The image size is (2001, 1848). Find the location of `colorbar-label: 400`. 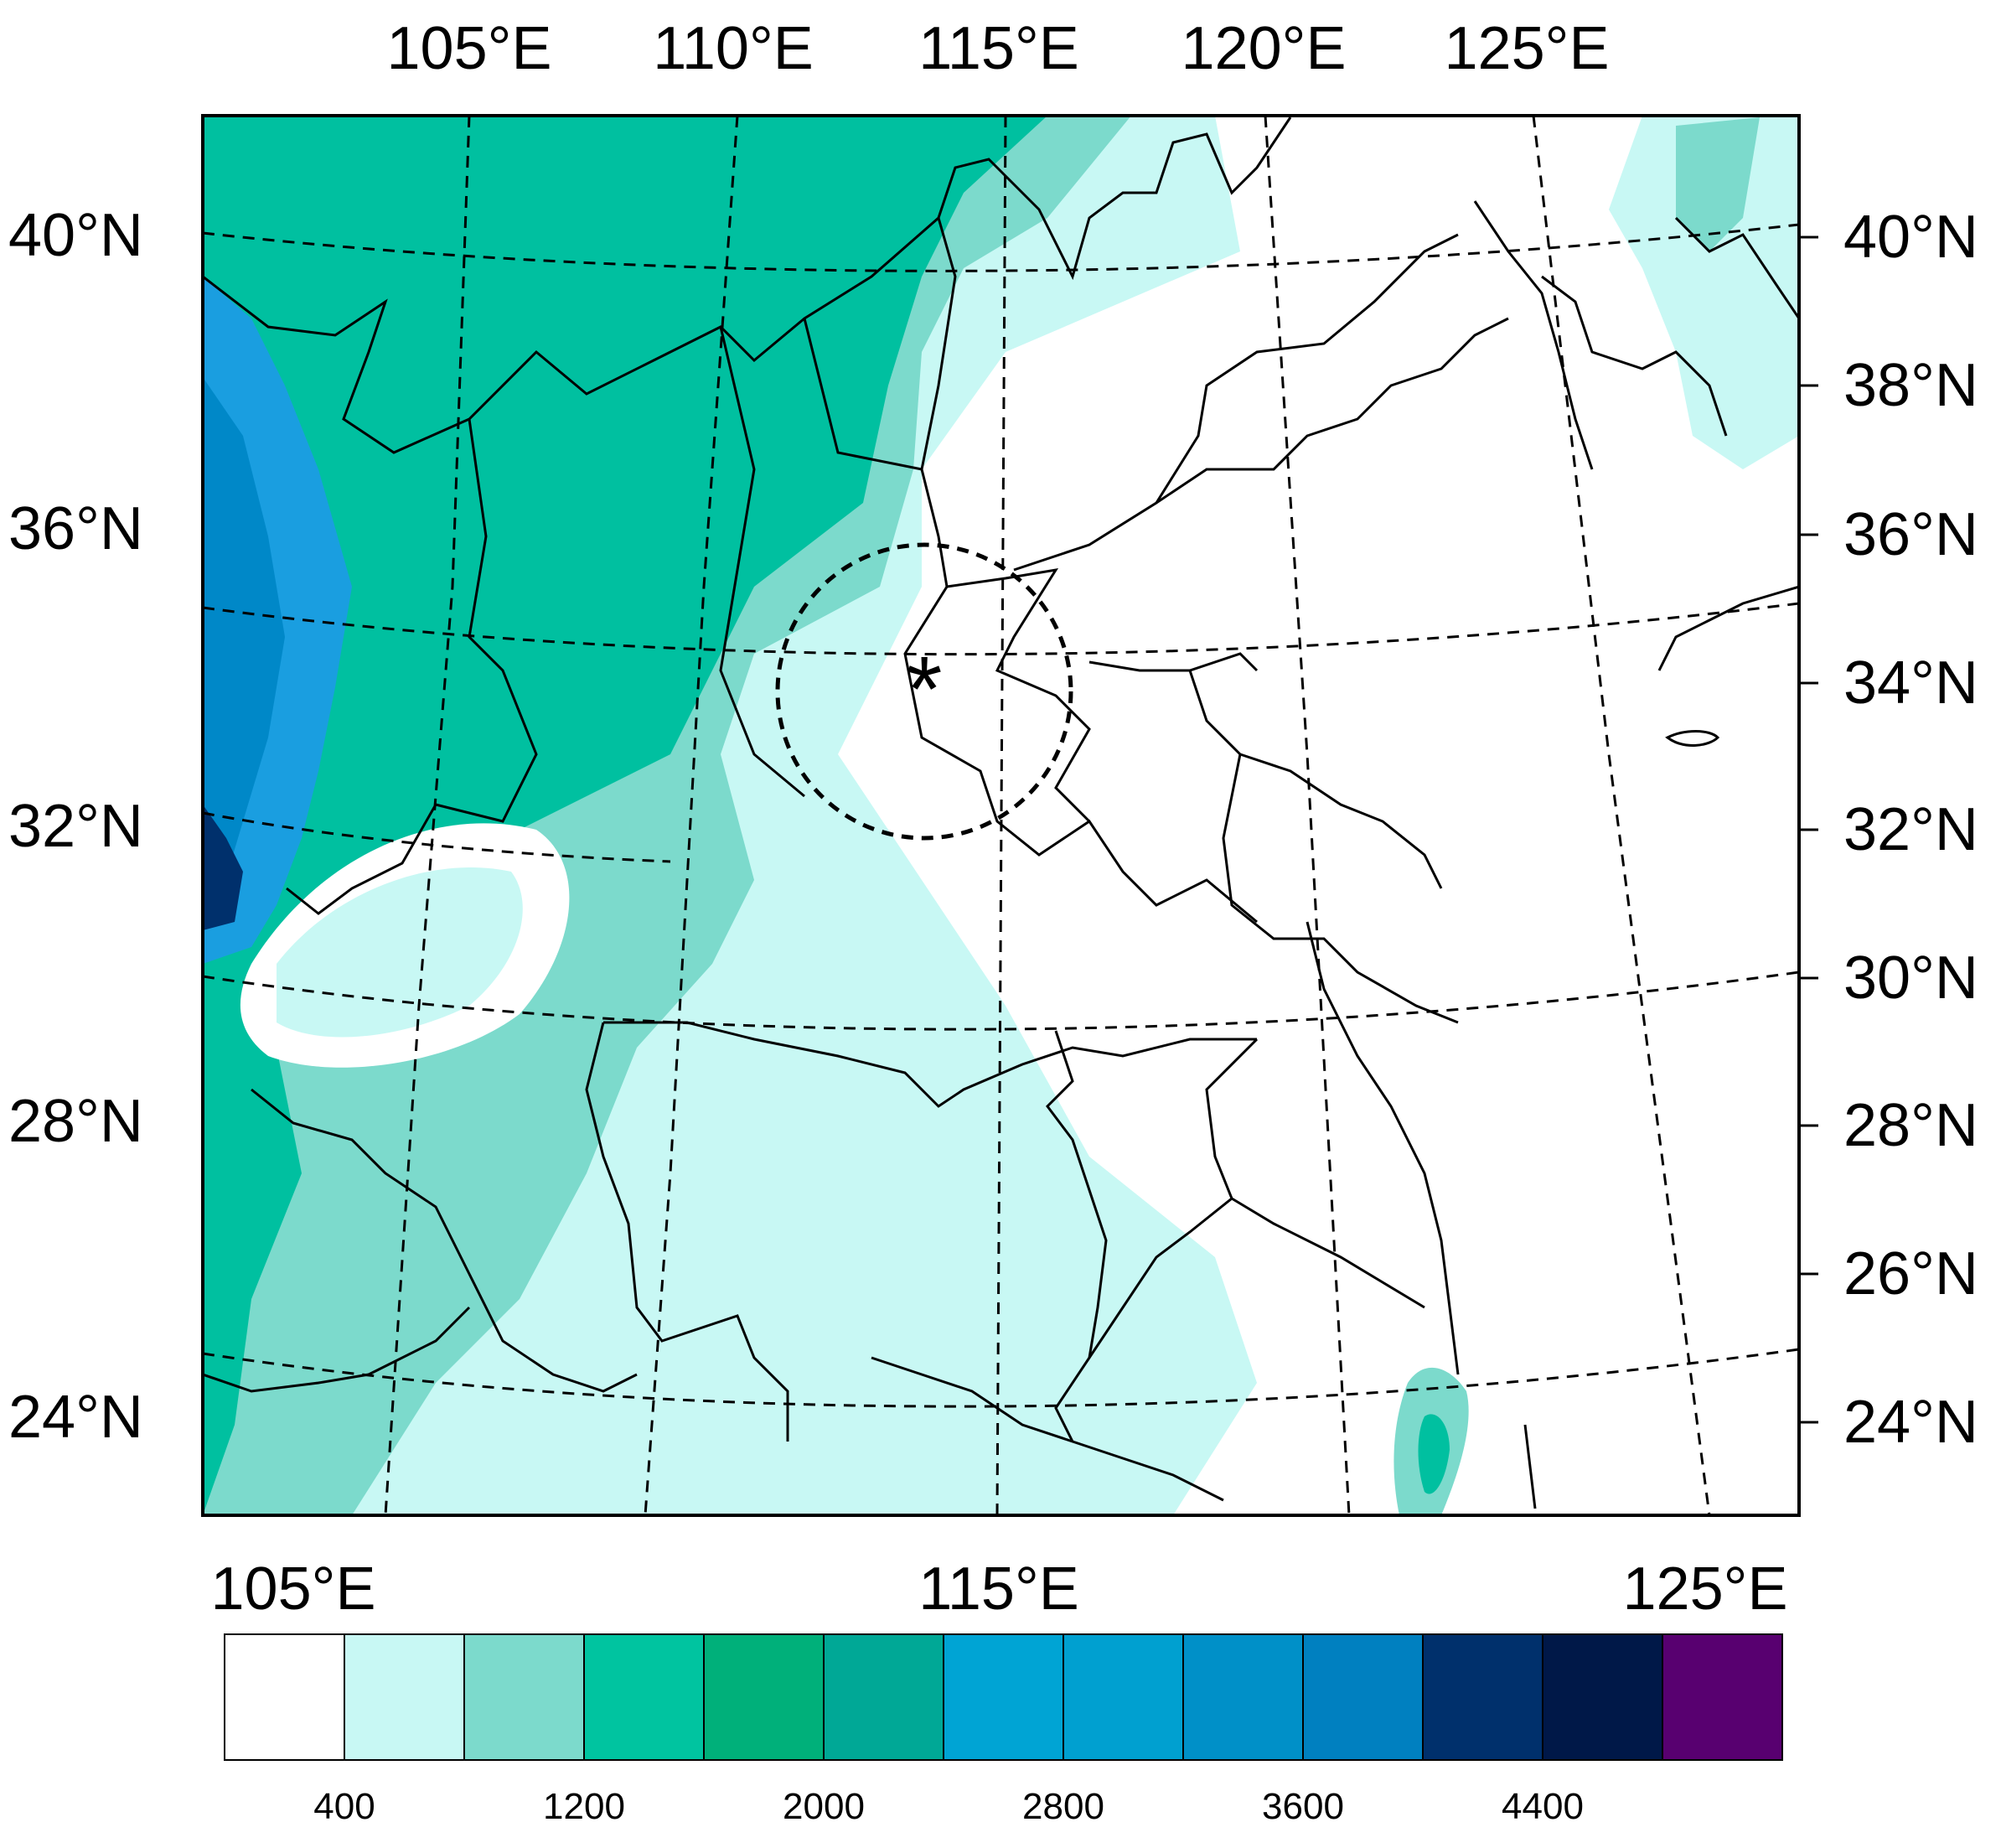

colorbar-label: 400 is located at coordinates (344, 1806).